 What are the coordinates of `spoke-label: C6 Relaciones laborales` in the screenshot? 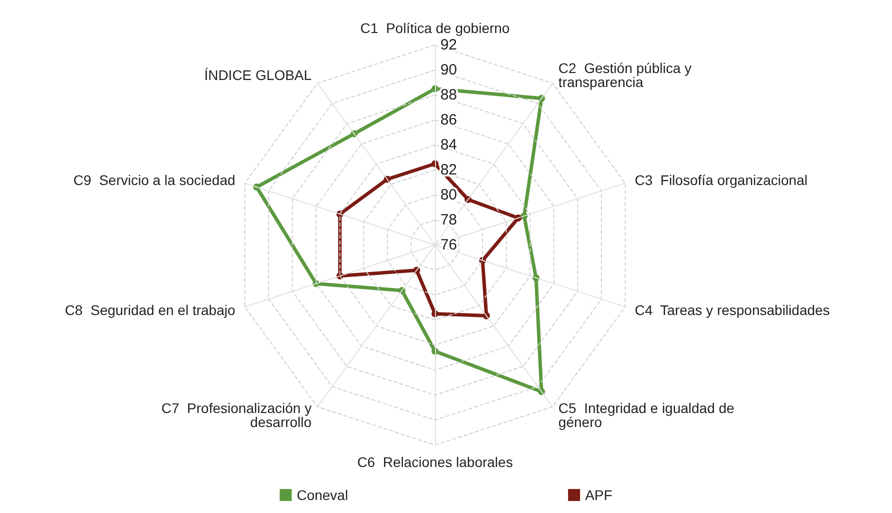 It's located at (435, 462).